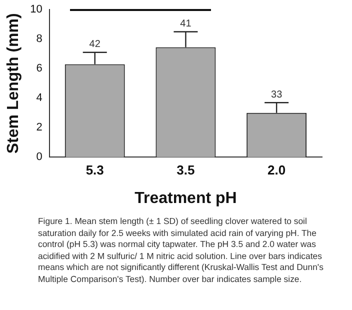 The width and height of the screenshot is (352, 310). Describe the element at coordinates (13, 83) in the screenshot. I see `y-axis-title: Stem Length (mm)` at that location.